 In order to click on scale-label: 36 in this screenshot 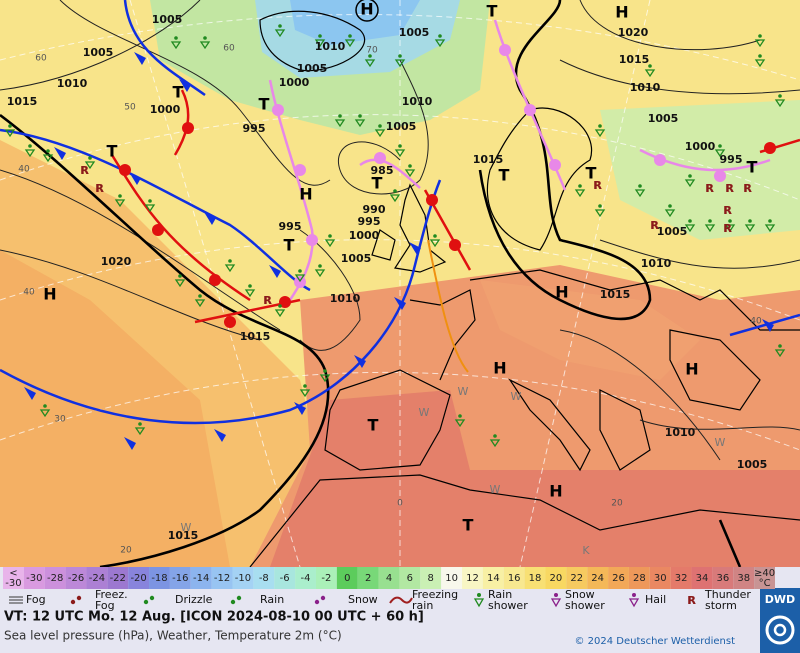, I will do `click(722, 578)`.